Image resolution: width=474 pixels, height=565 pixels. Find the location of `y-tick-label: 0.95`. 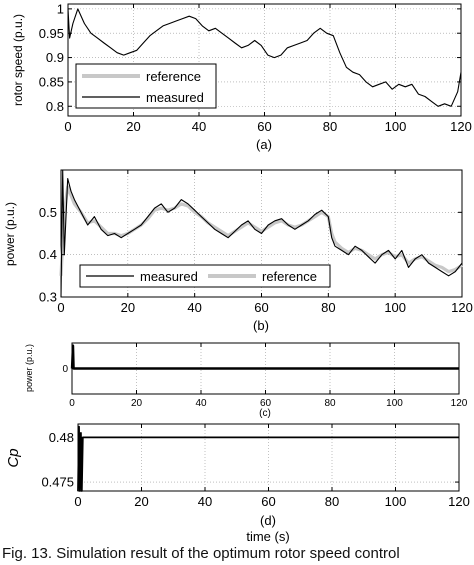

y-tick-label: 0.95 is located at coordinates (51, 33).